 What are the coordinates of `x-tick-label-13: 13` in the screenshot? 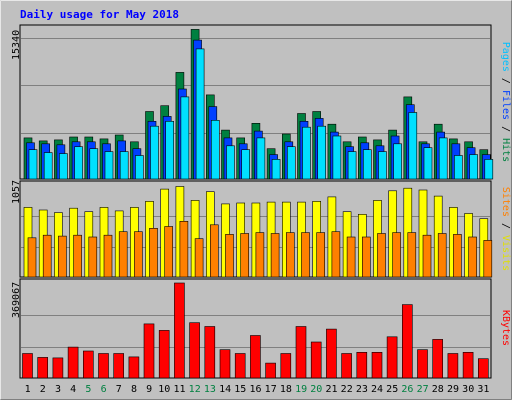 It's located at (210, 389).